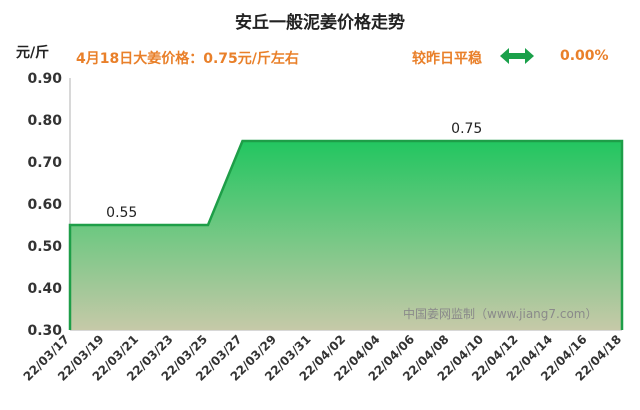 The width and height of the screenshot is (640, 410). Describe the element at coordinates (44, 79) in the screenshot. I see `y-tick-label: 0.90` at that location.